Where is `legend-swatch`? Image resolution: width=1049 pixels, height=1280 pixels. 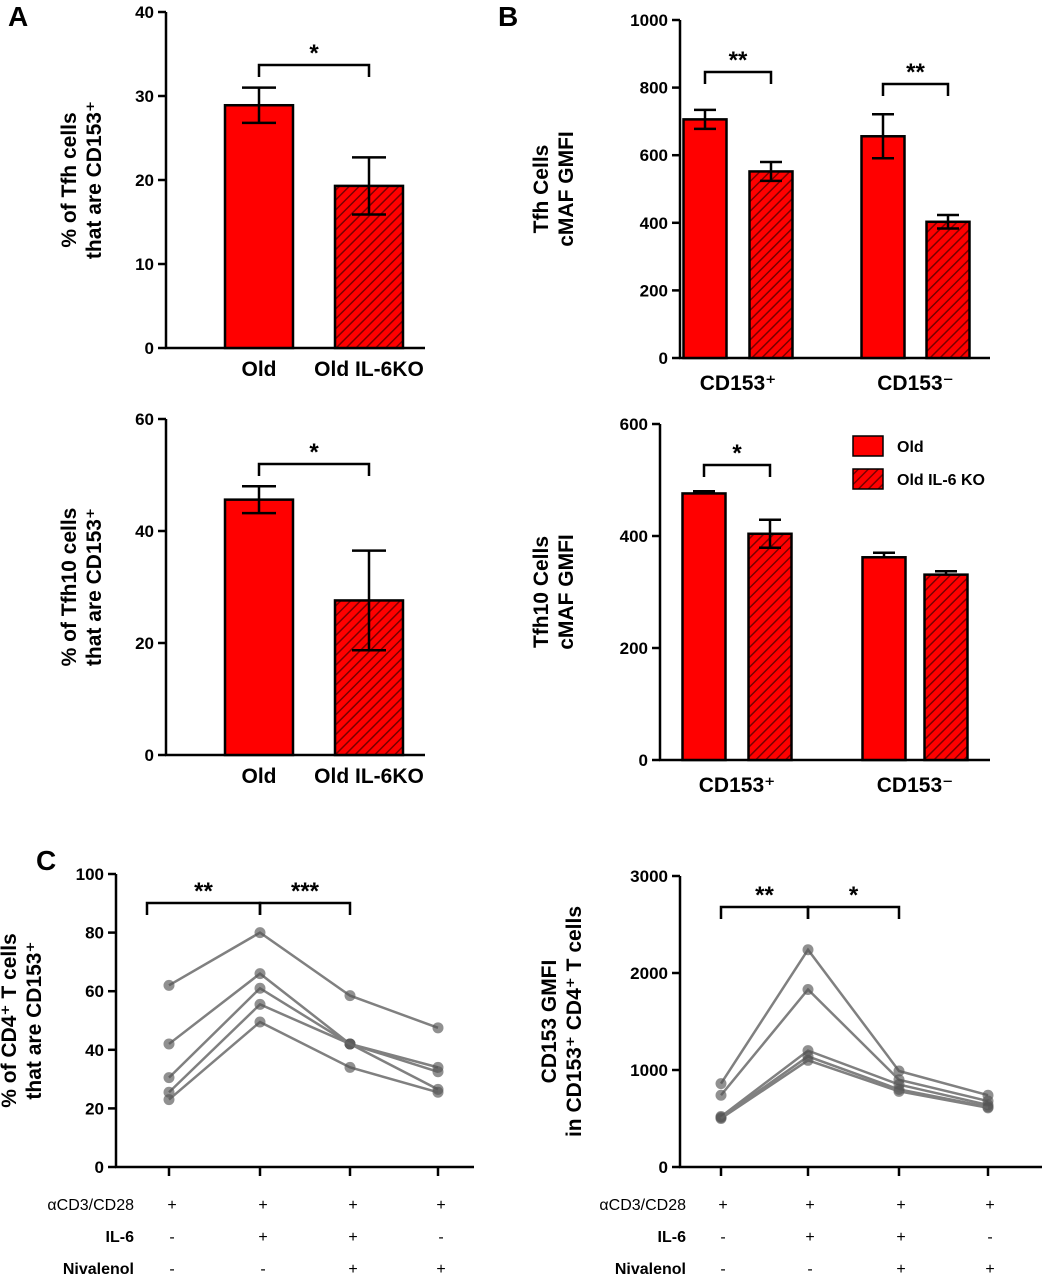
legend-swatch is located at coordinates (868, 479).